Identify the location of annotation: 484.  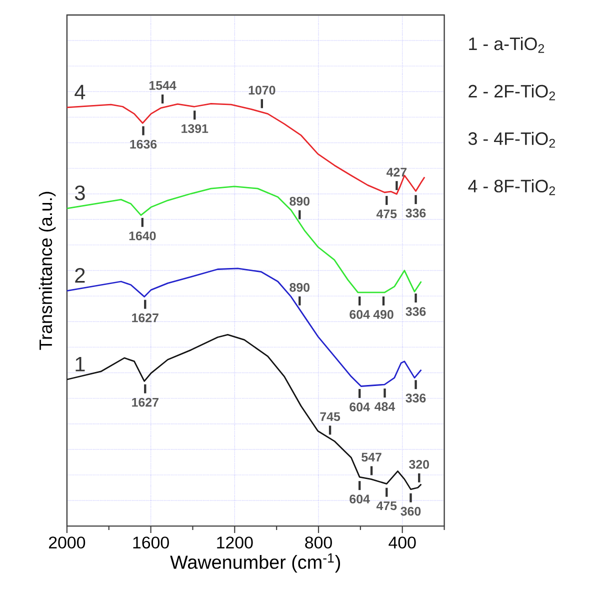
(385, 406).